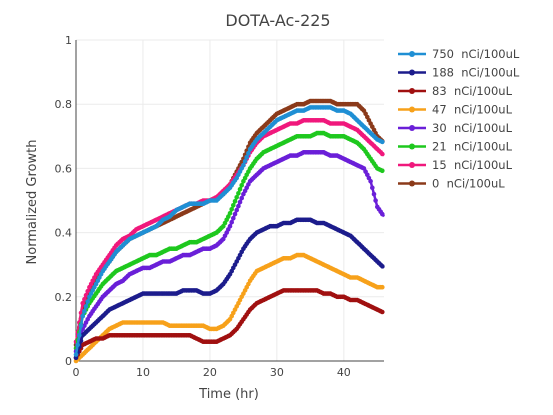  I want to click on x-tick-label: 40, so click(344, 372).